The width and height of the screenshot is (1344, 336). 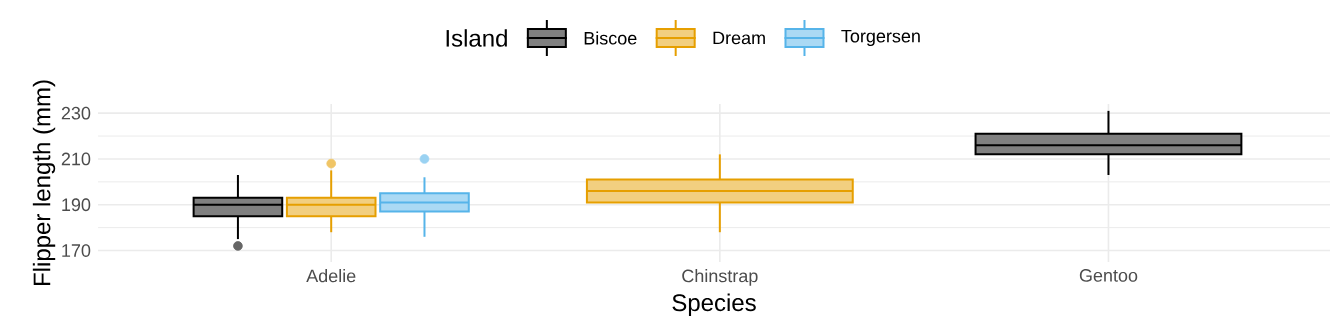 What do you see at coordinates (331, 276) in the screenshot?
I see `x-tick-label: Adelie` at bounding box center [331, 276].